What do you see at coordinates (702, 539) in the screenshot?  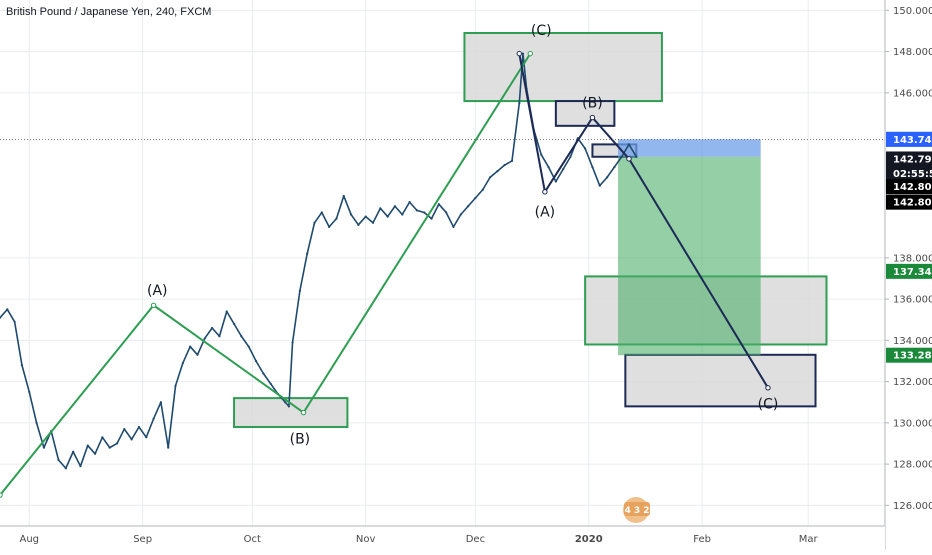 I see `x-tick-label: Feb` at bounding box center [702, 539].